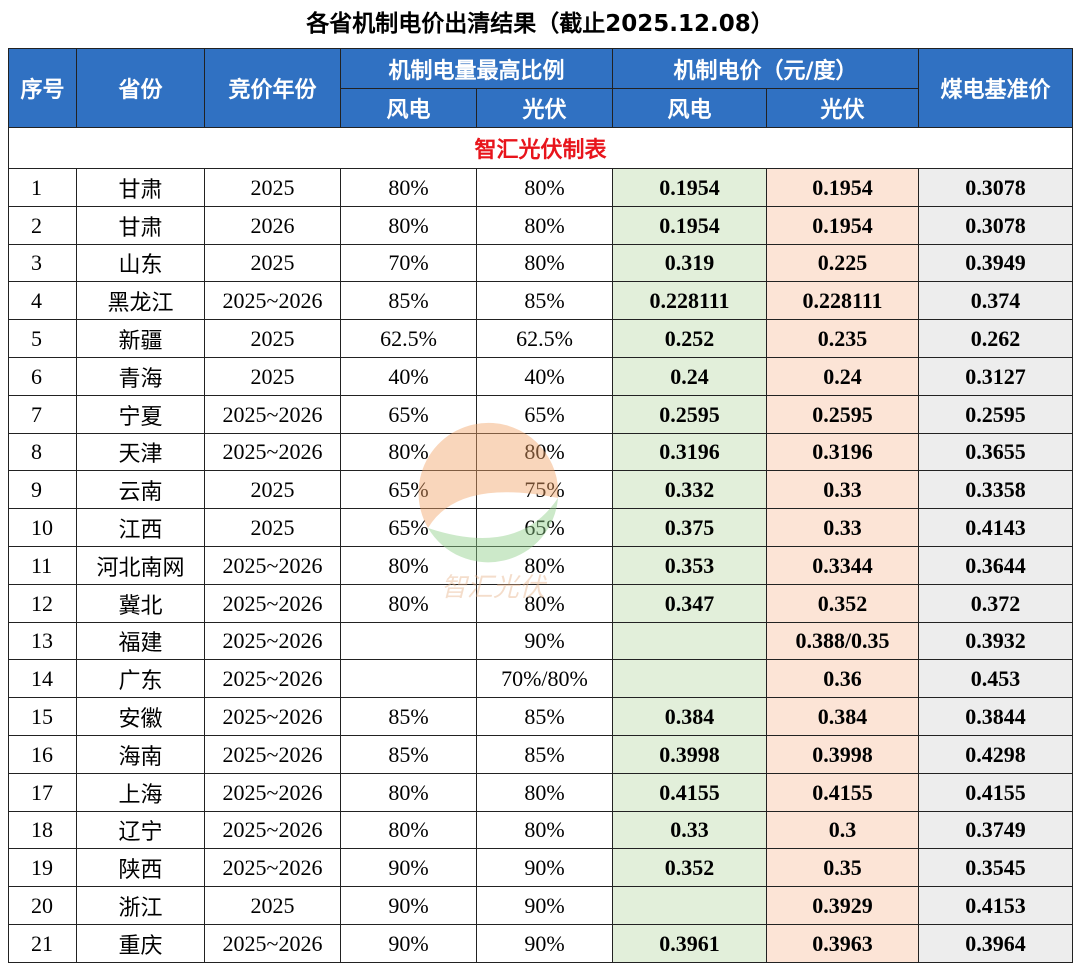 The width and height of the screenshot is (1080, 968). I want to click on header-cell: 机制电价（元/度）, so click(765, 68).